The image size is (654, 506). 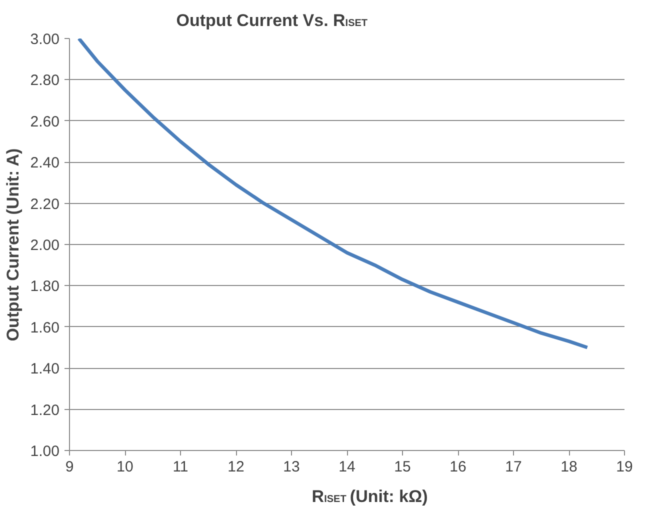 What do you see at coordinates (45, 410) in the screenshot?
I see `y-tick-label: 1.20` at bounding box center [45, 410].